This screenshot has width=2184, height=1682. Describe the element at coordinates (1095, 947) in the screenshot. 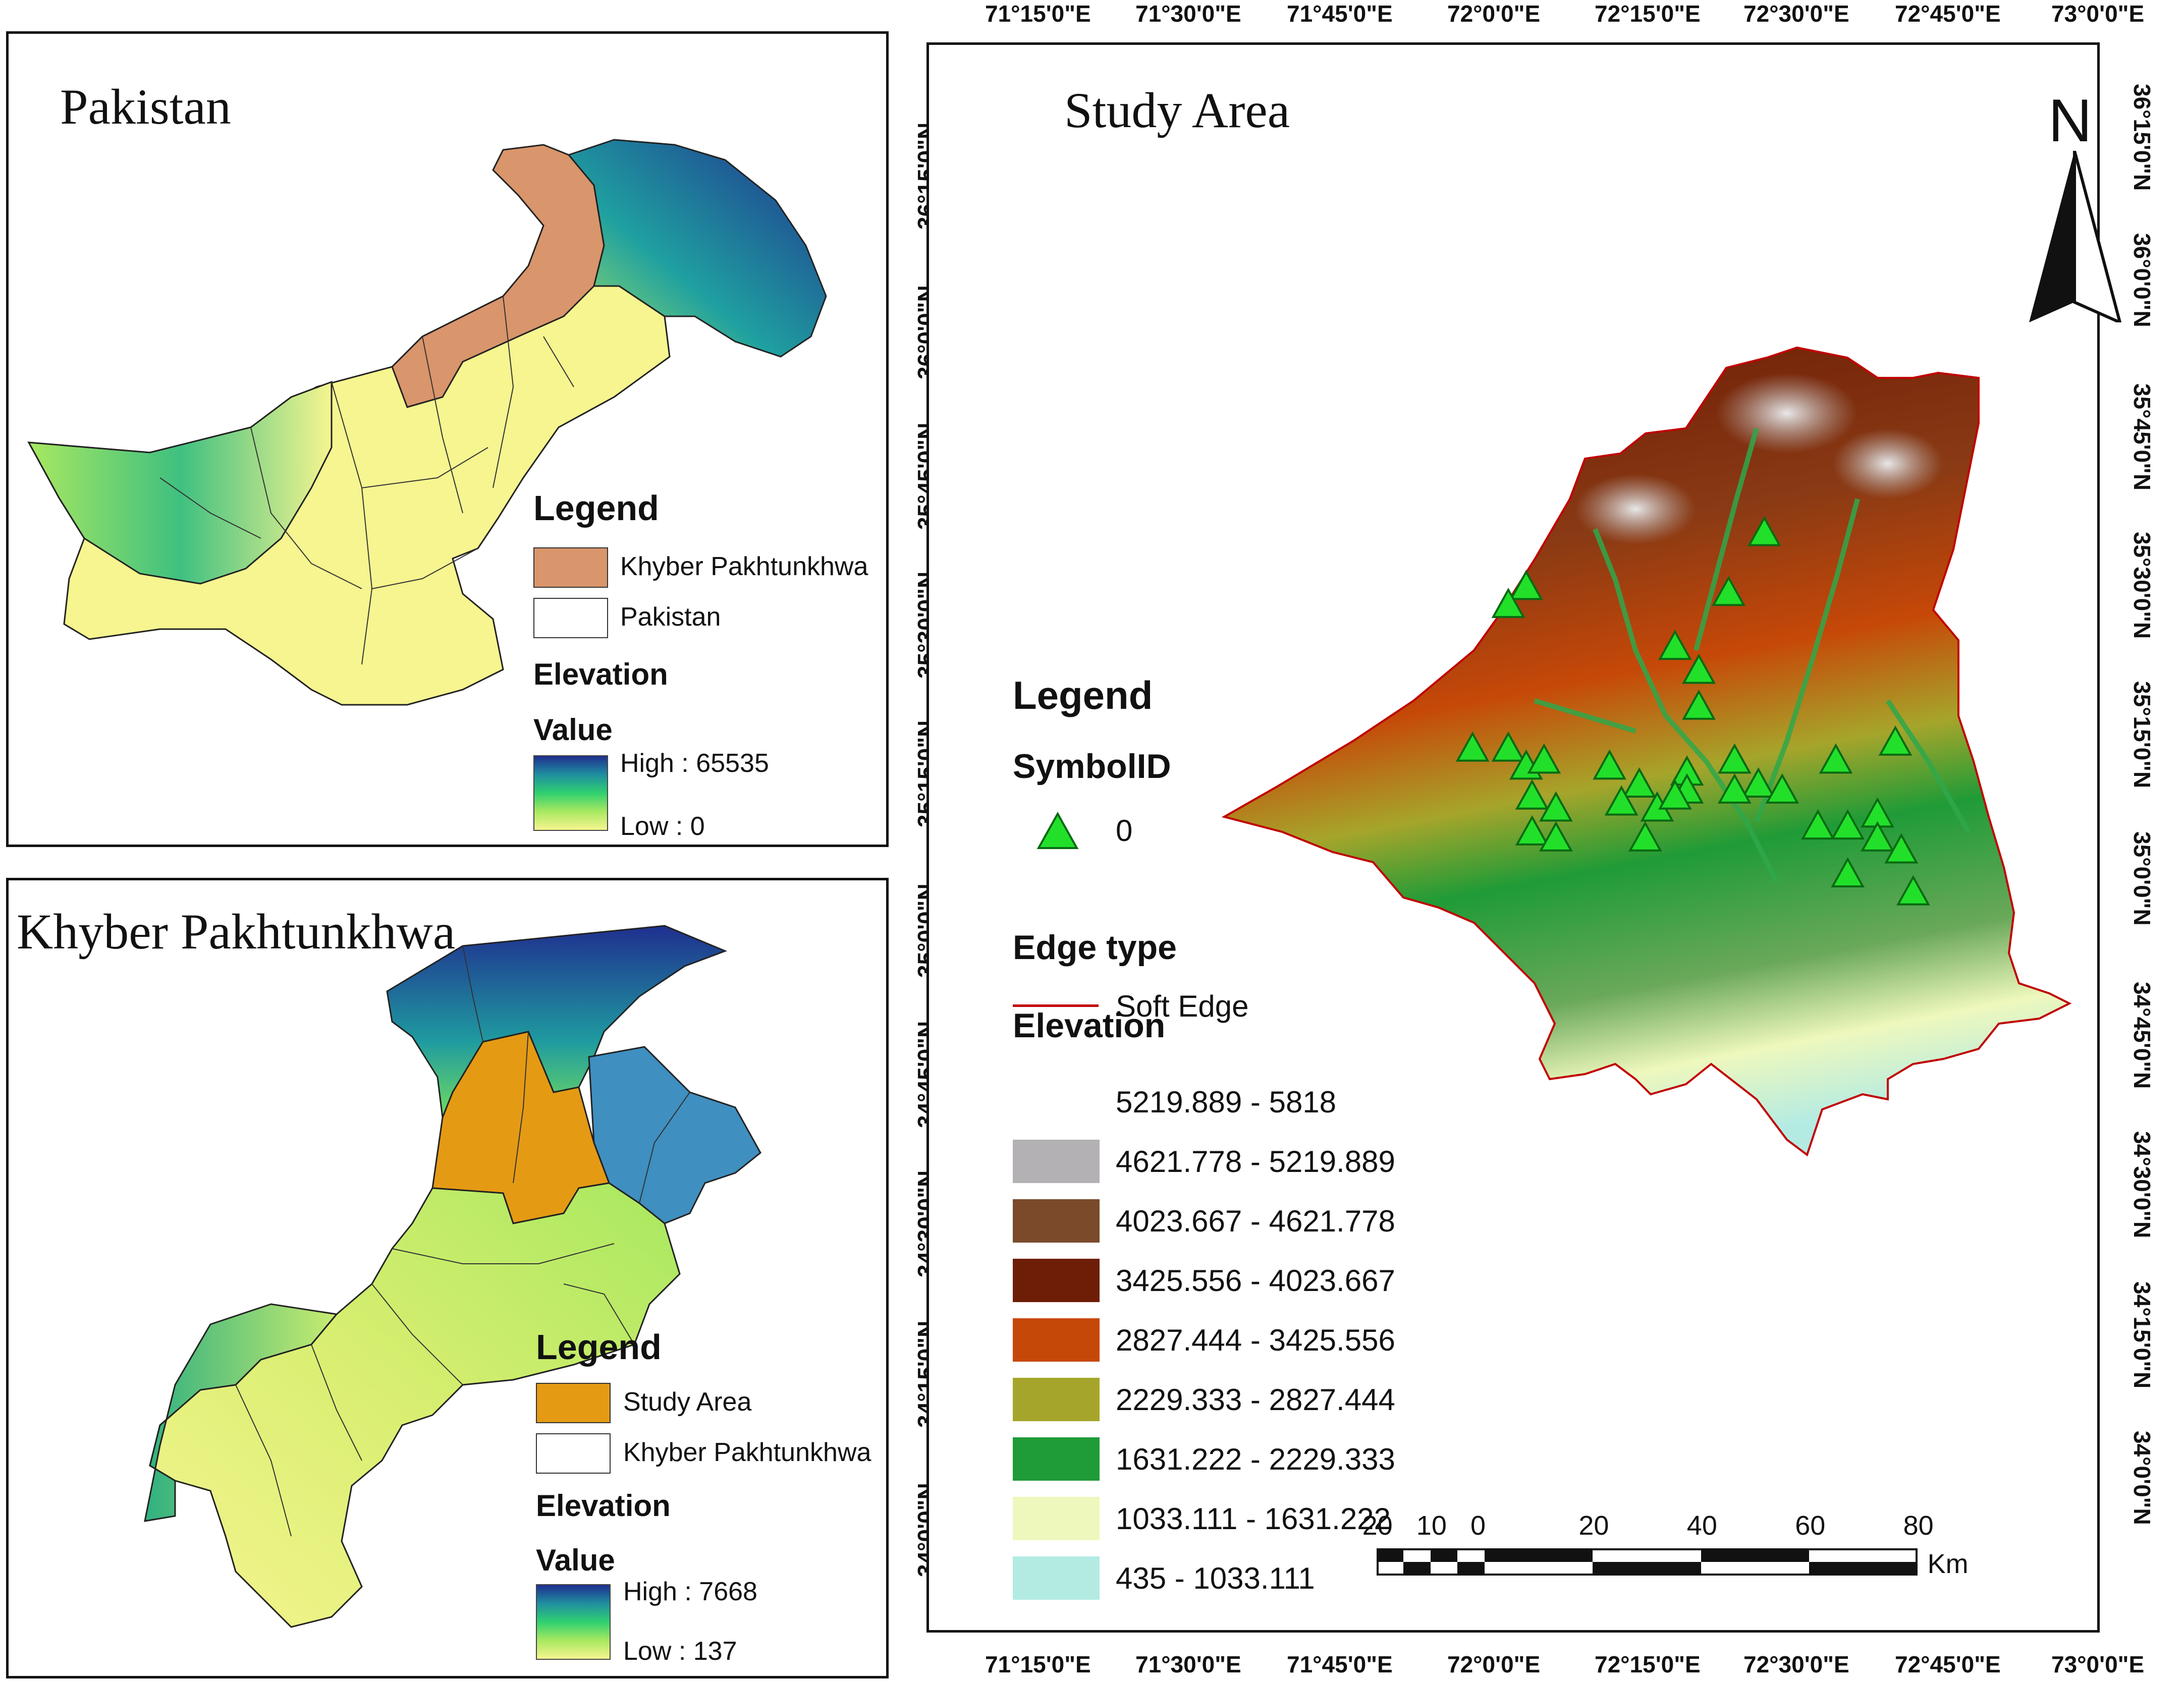

I see `edge-type-title: Edge type` at that location.